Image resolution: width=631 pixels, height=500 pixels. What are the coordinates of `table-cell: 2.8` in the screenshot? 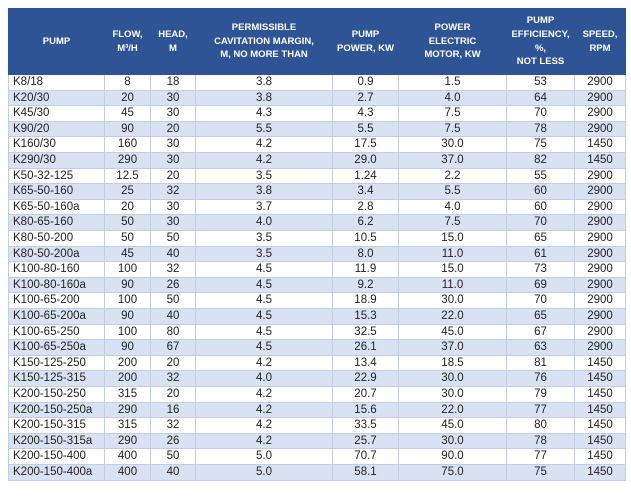 It's located at (365, 207).